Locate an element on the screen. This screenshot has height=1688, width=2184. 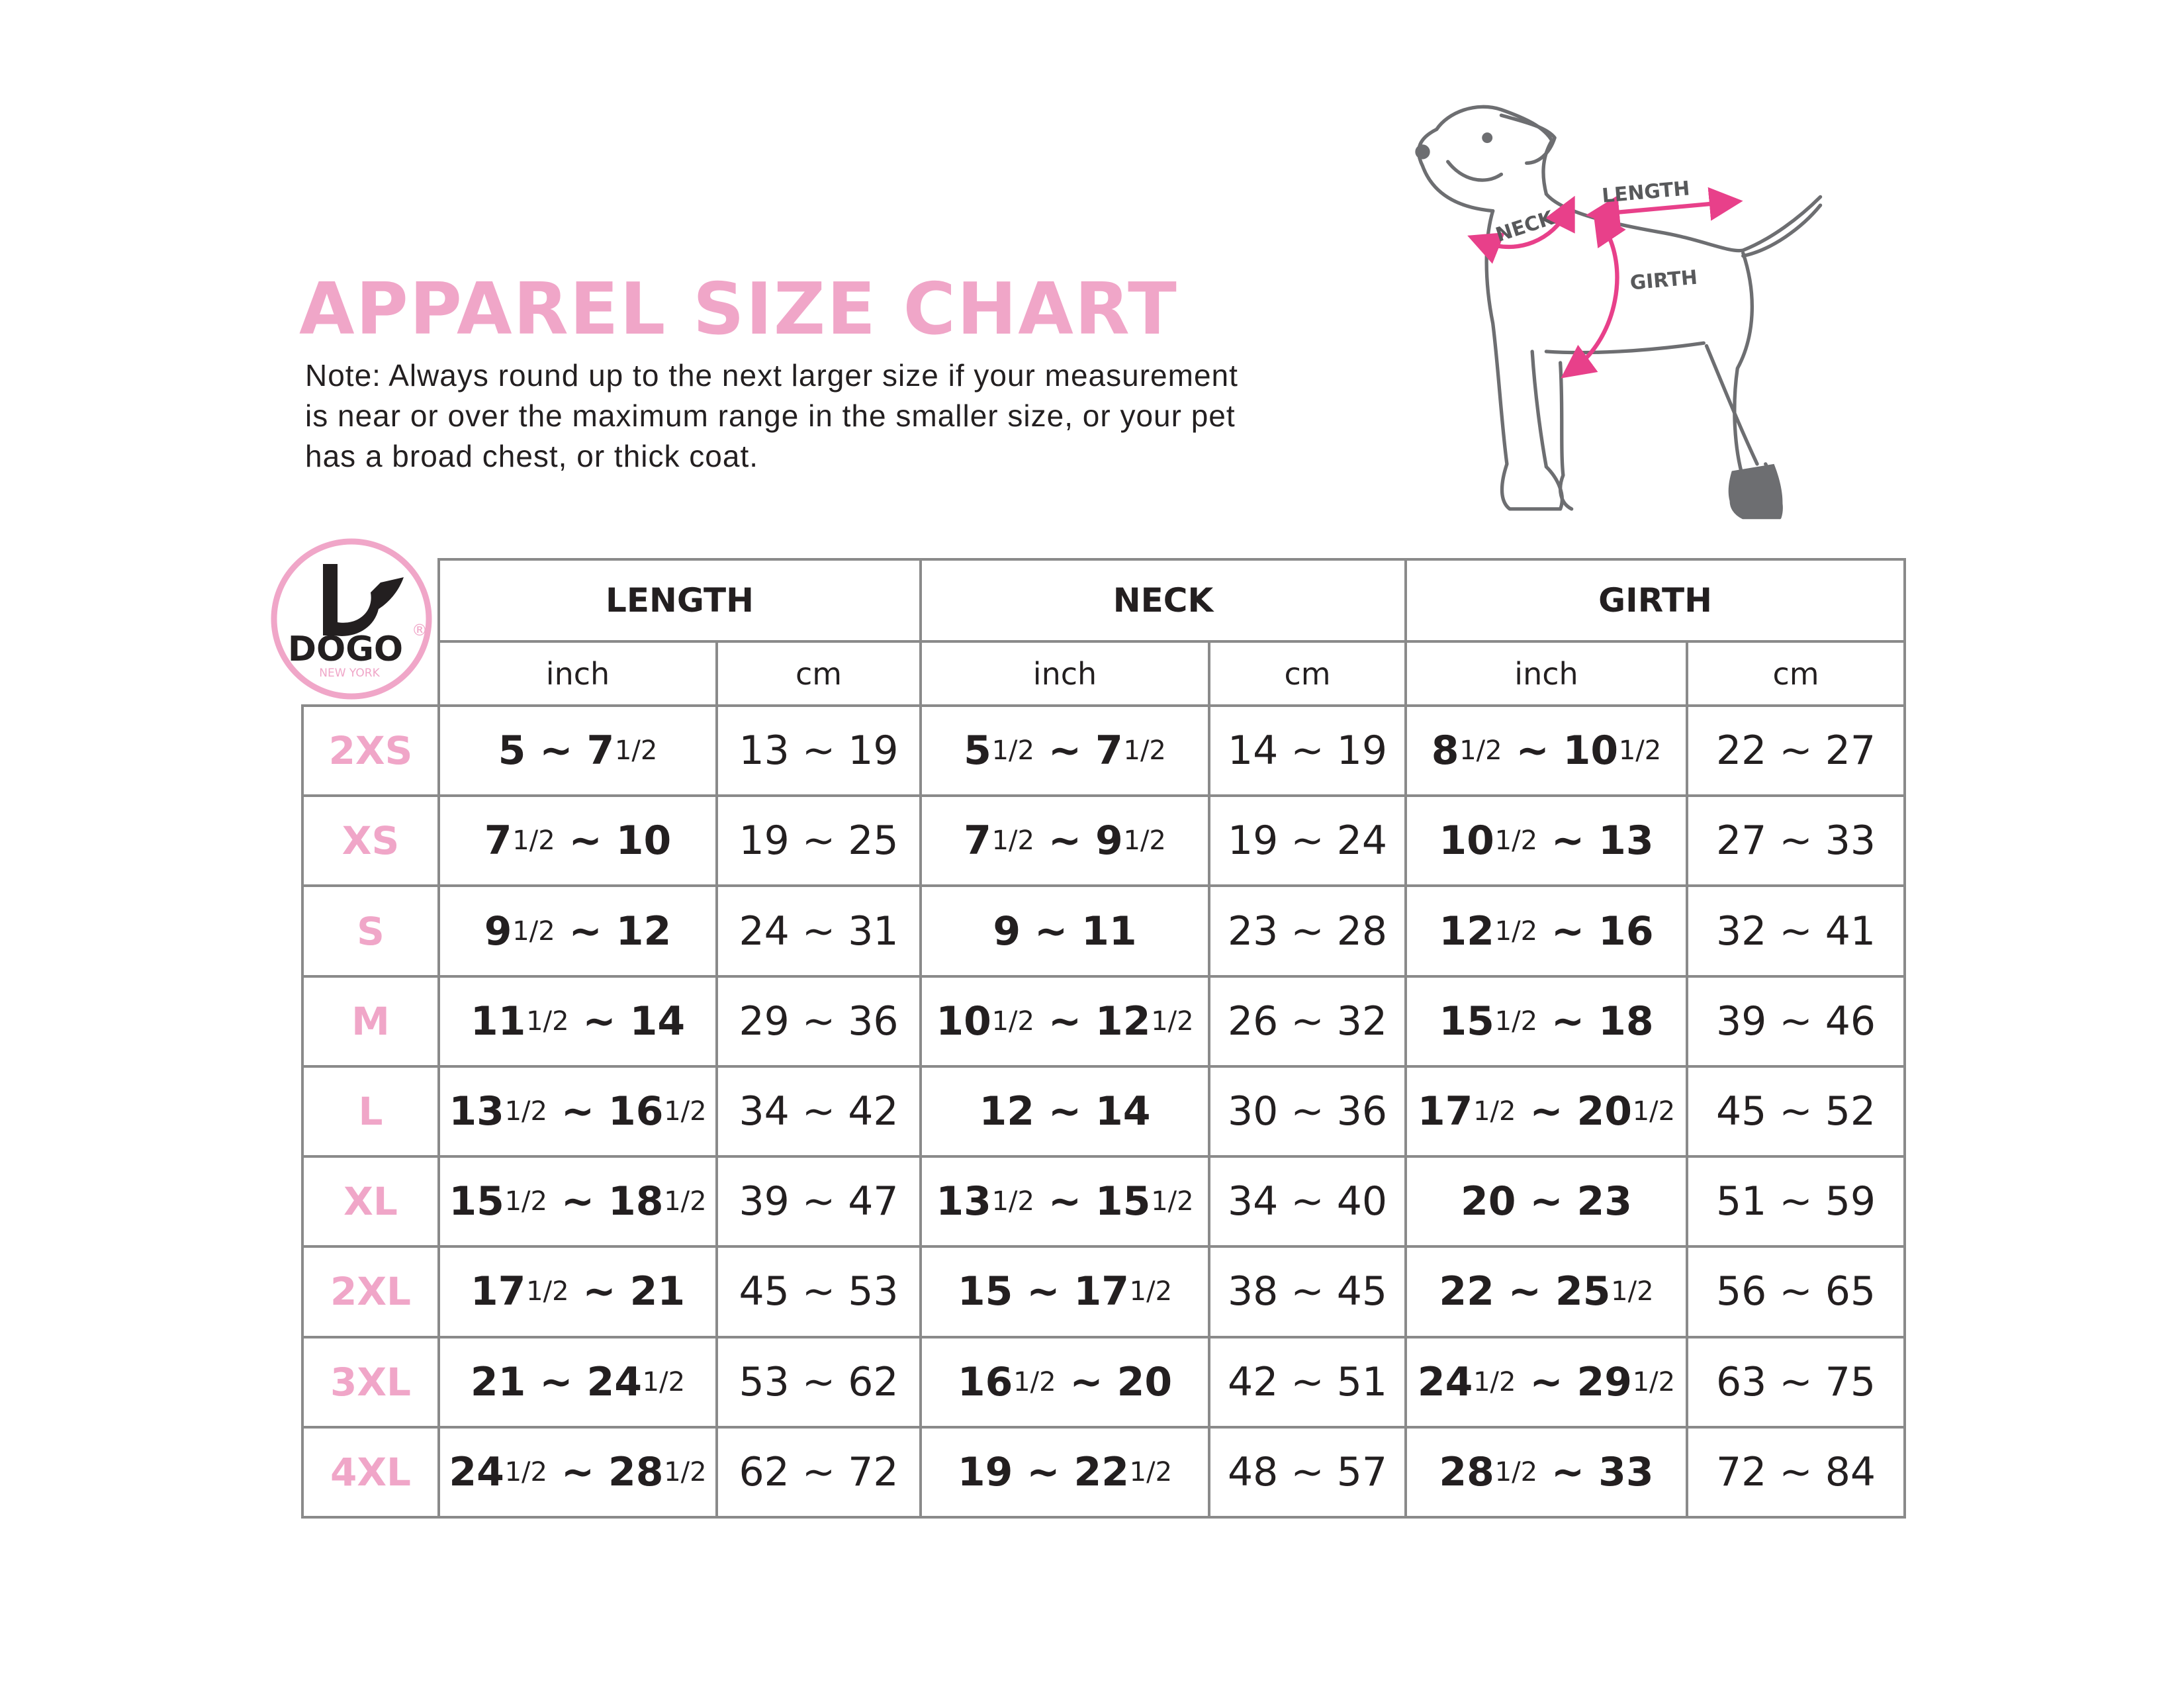
measurement: 62 ~ 72 is located at coordinates (819, 1472).